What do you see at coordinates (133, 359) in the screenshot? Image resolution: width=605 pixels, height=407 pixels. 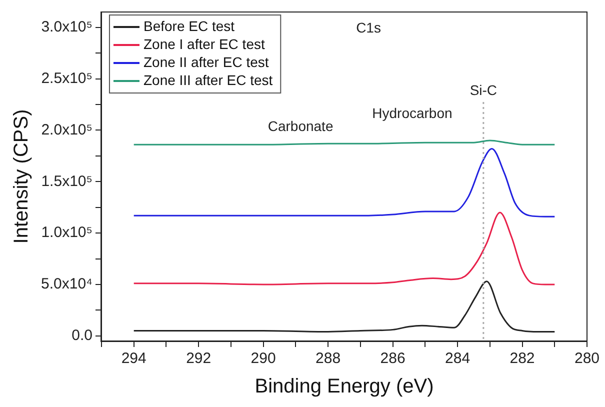 I see `x-tick-label: 294` at bounding box center [133, 359].